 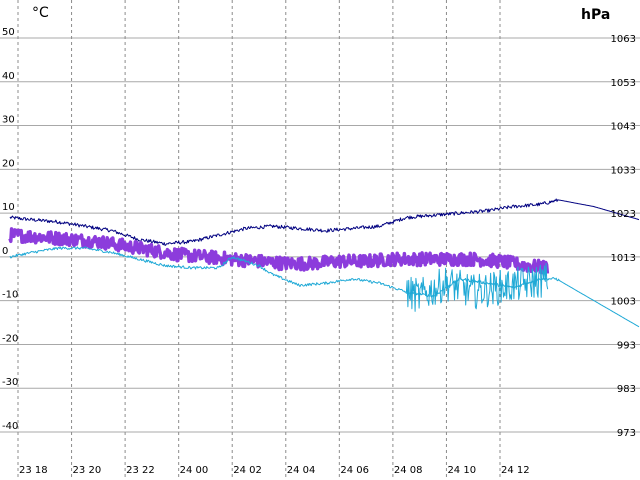 What do you see at coordinates (40, 13) in the screenshot?
I see `left-unit-label: °C` at bounding box center [40, 13].